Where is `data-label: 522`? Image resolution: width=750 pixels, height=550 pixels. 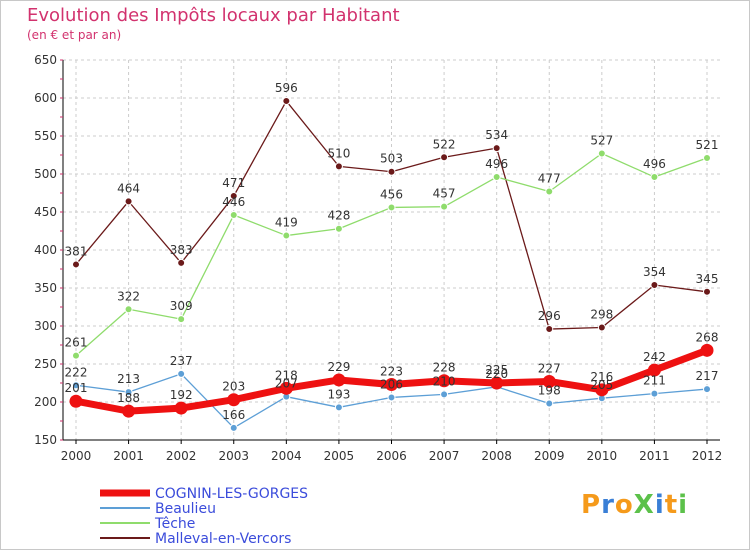
data-label: 522 is located at coordinates (444, 144).